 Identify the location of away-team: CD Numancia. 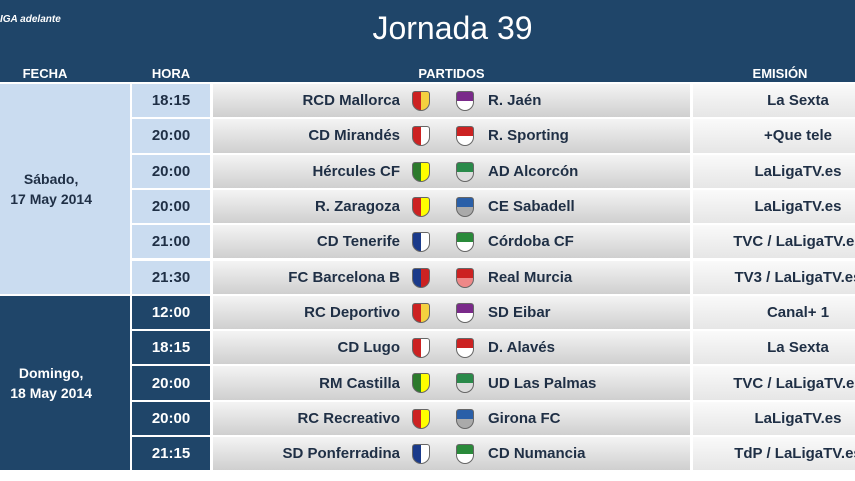
(537, 454).